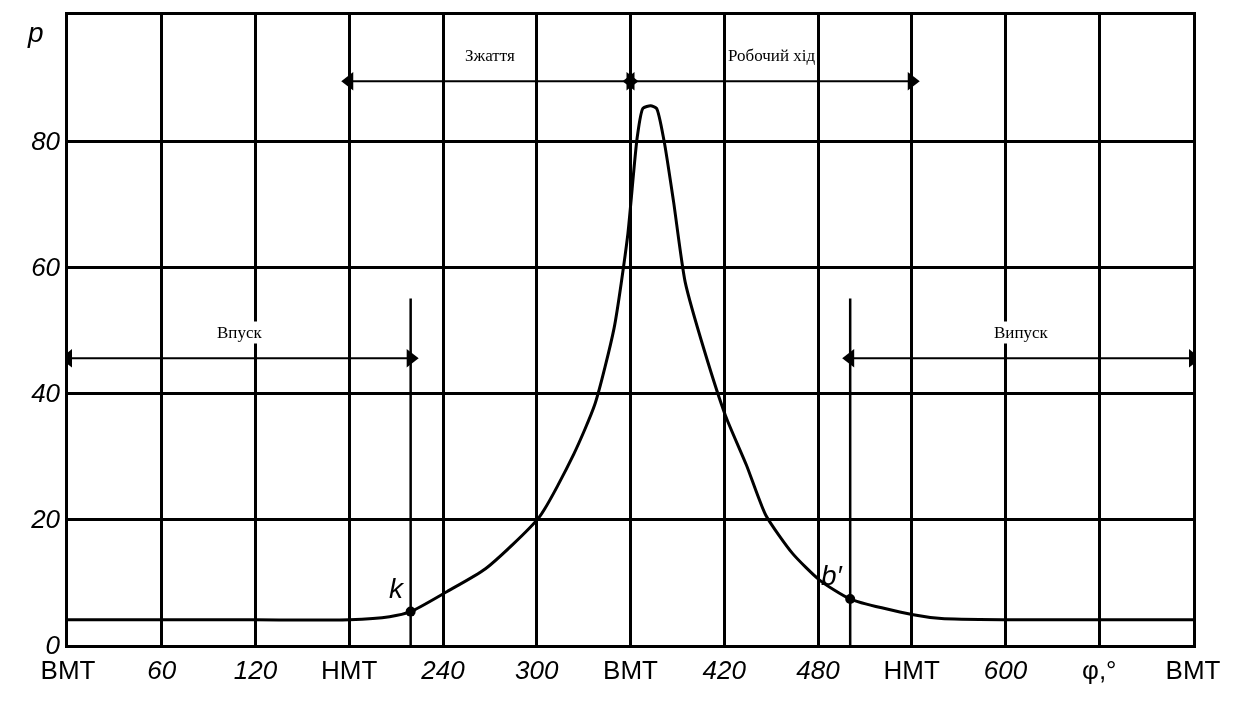 Image resolution: width=1253 pixels, height=725 pixels. Describe the element at coordinates (46, 393) in the screenshot. I see `y-tick-label: 40` at that location.